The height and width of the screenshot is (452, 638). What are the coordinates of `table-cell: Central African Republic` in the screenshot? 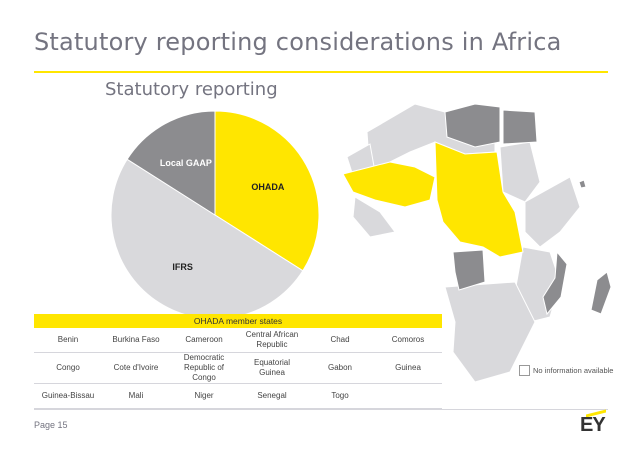 It's located at (272, 340).